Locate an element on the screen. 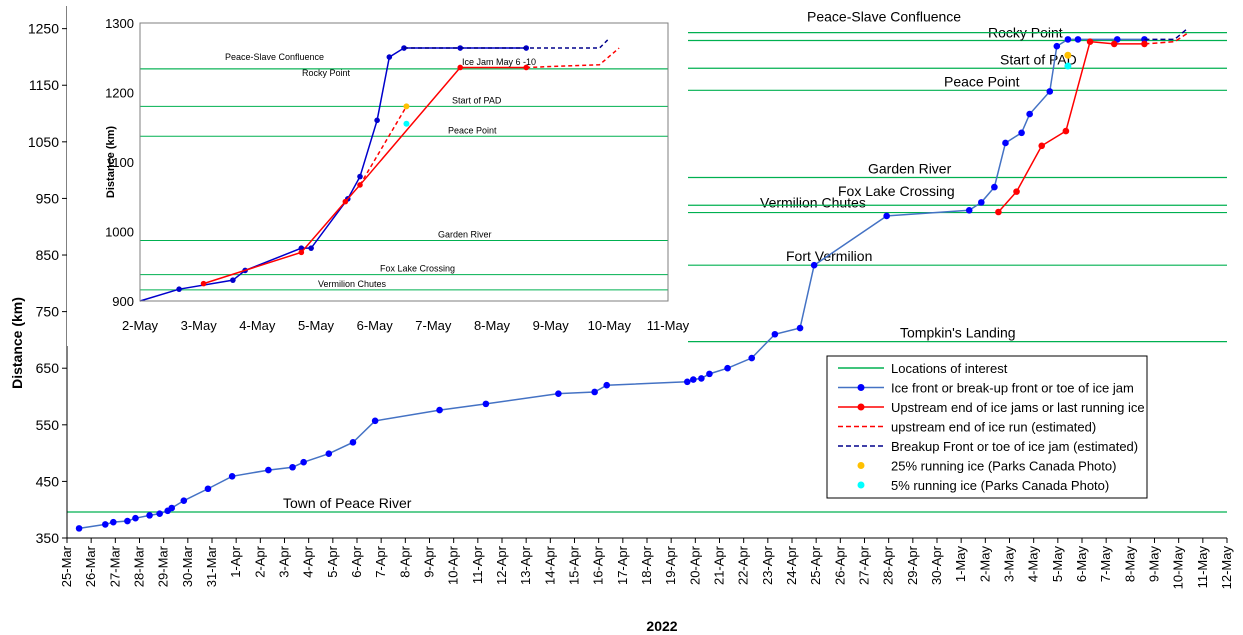 Image resolution: width=1243 pixels, height=635 pixels. inset-y-tick-label: 1000 is located at coordinates (119, 232).